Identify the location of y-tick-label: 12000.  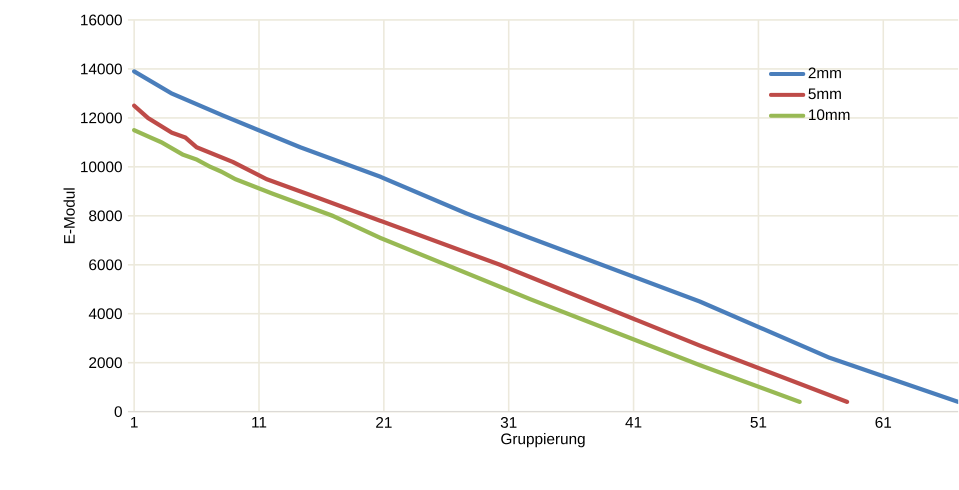
(101, 118).